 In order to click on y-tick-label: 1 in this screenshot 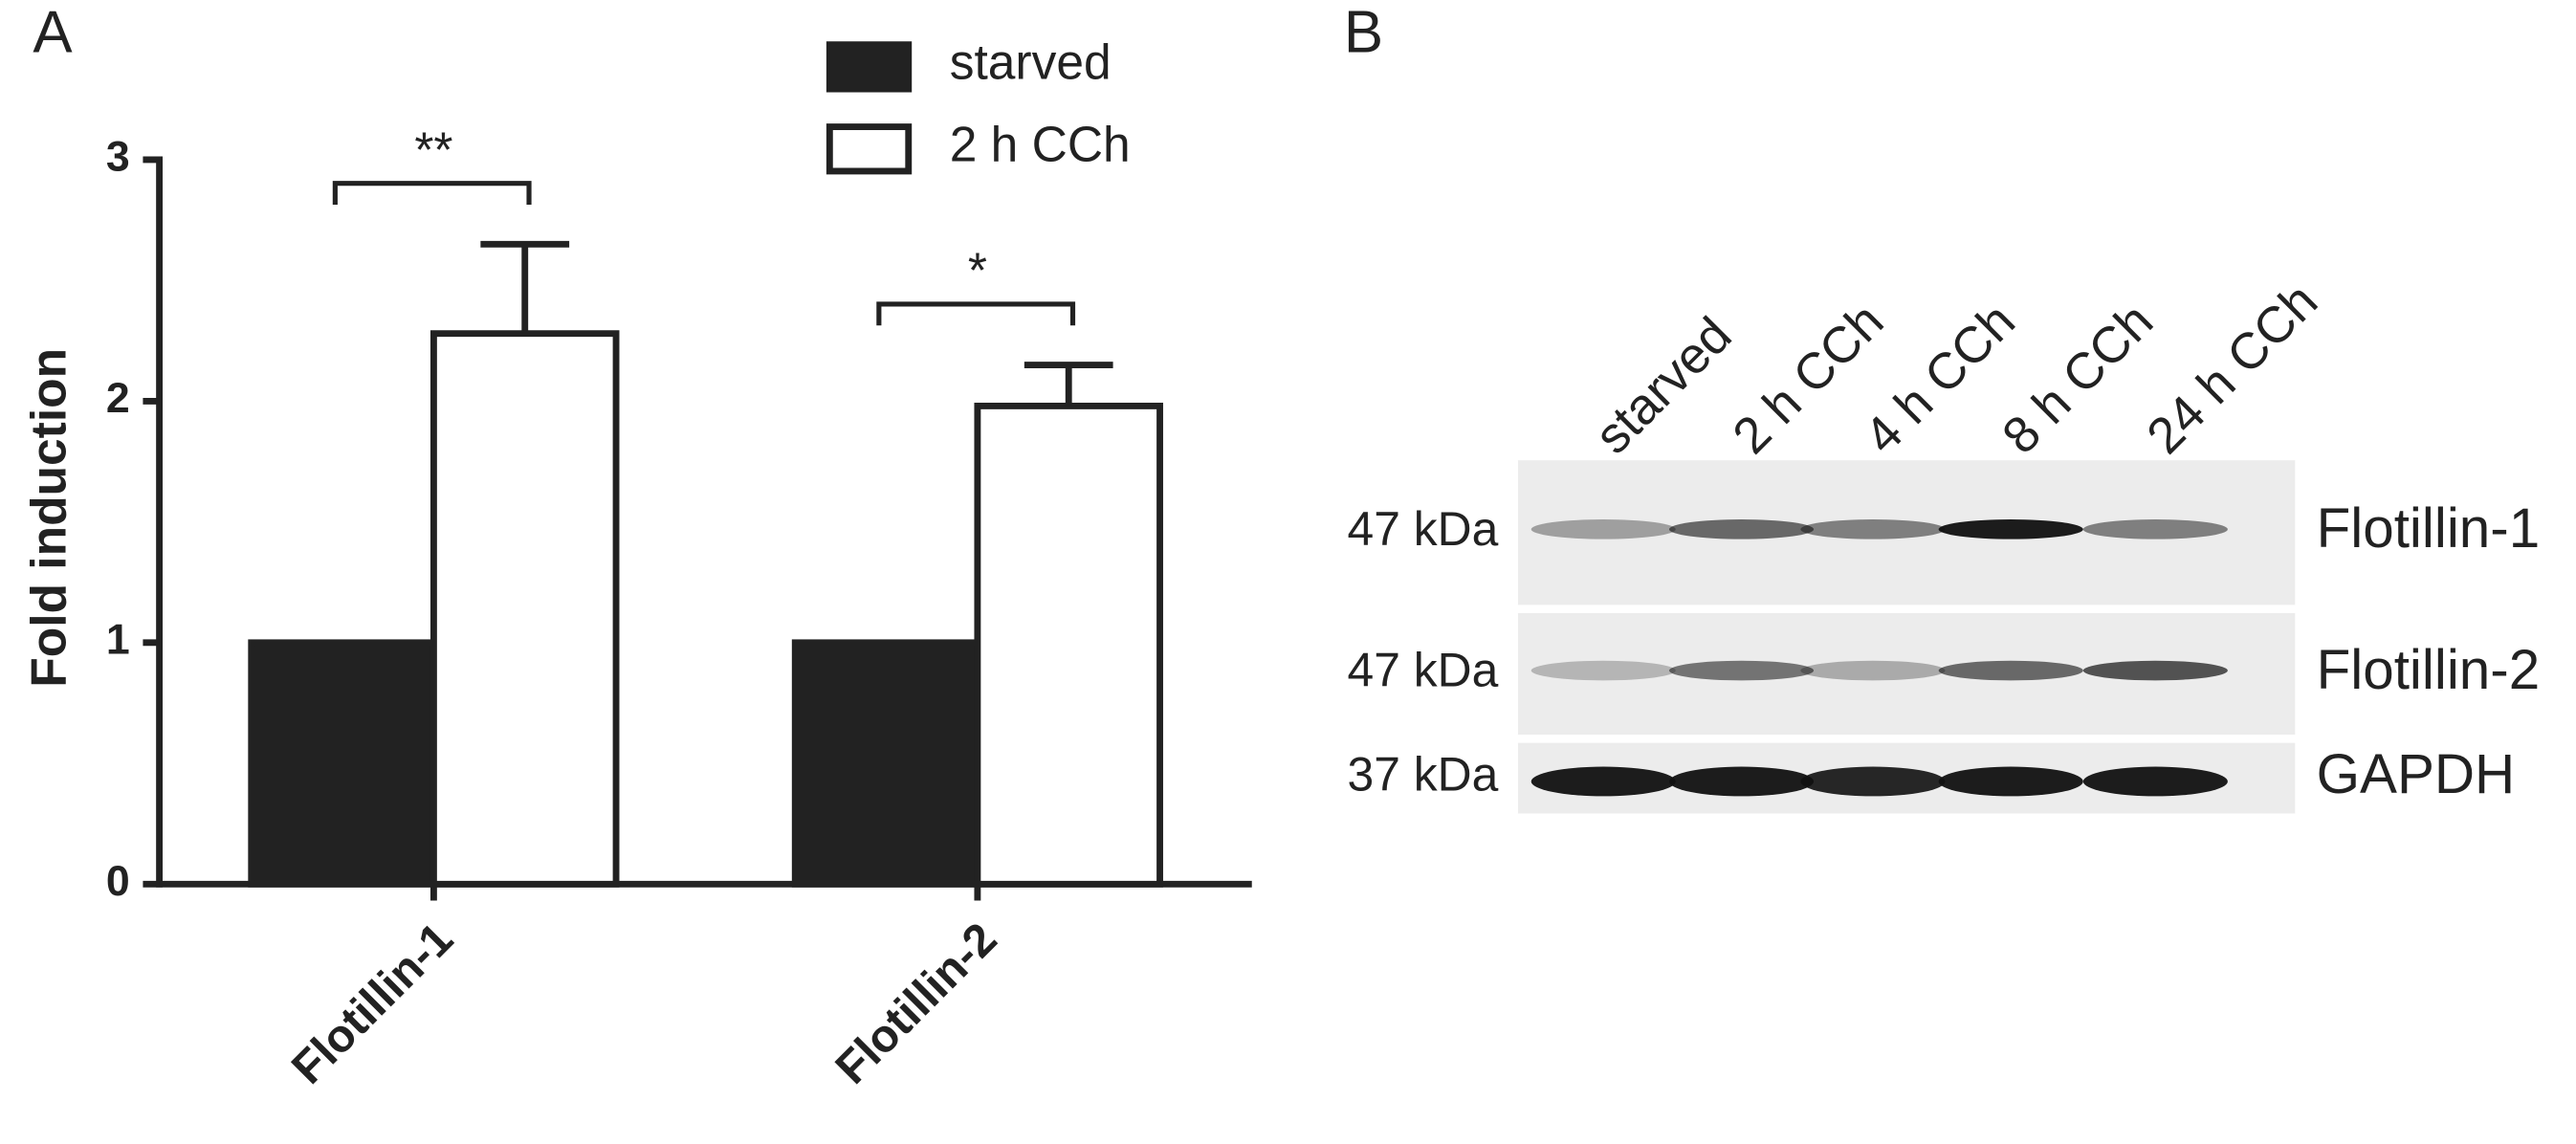, I will do `click(118, 640)`.